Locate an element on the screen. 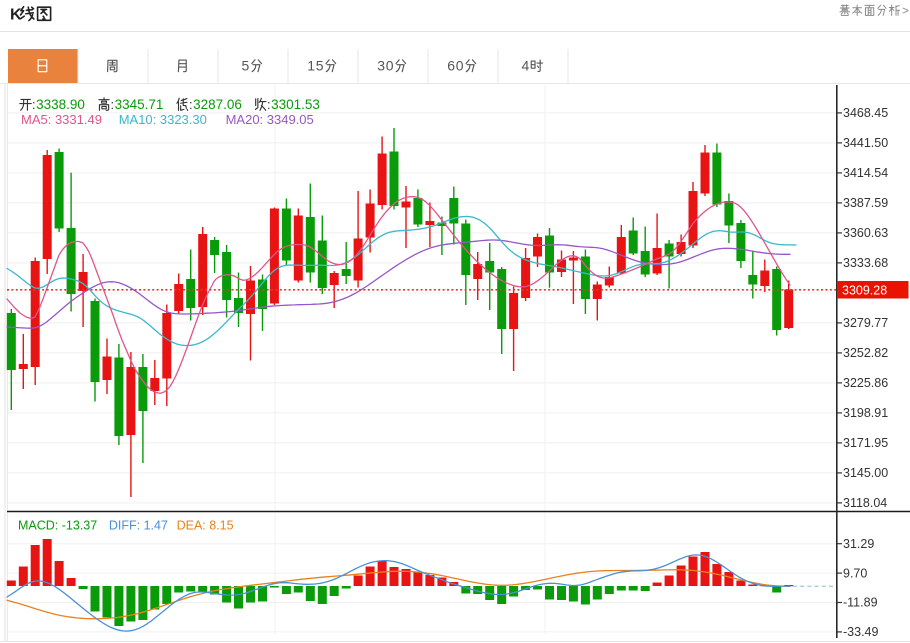 The image size is (910, 643). svg-text: K is located at coordinates (16, 14).